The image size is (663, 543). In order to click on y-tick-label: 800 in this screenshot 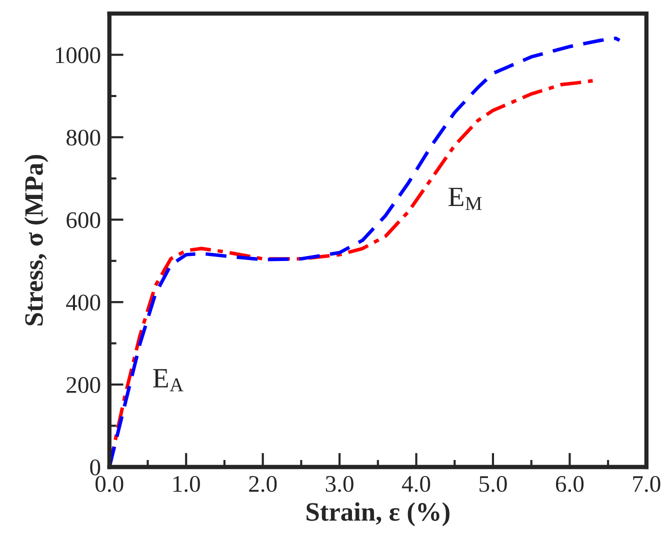, I will do `click(83, 138)`.